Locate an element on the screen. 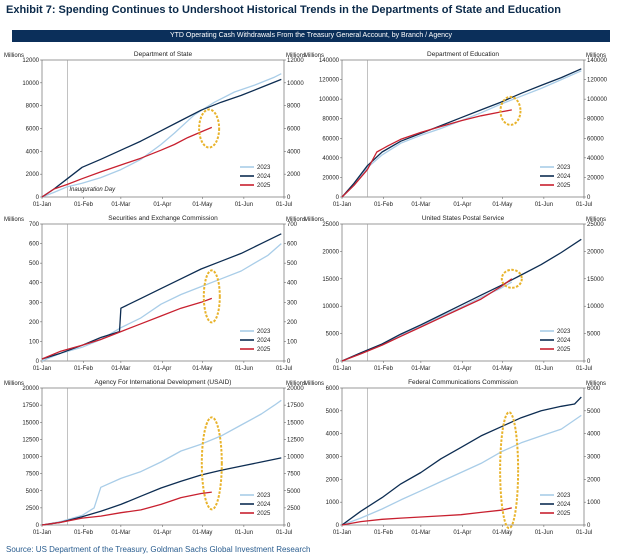  x-tick-label: 01-Jul is located at coordinates (584, 369).